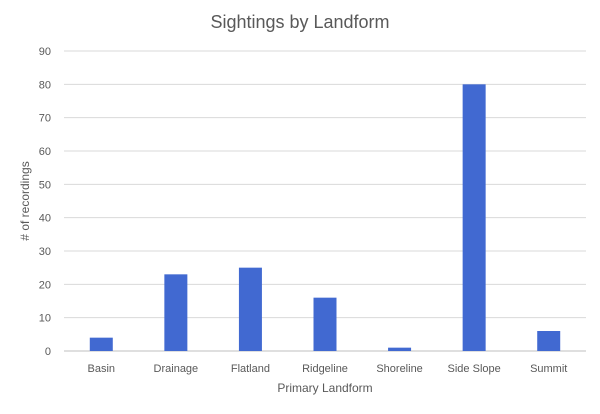 The width and height of the screenshot is (600, 414). What do you see at coordinates (325, 369) in the screenshot?
I see `x-tick-label-ridgeline: Ridgeline` at bounding box center [325, 369].